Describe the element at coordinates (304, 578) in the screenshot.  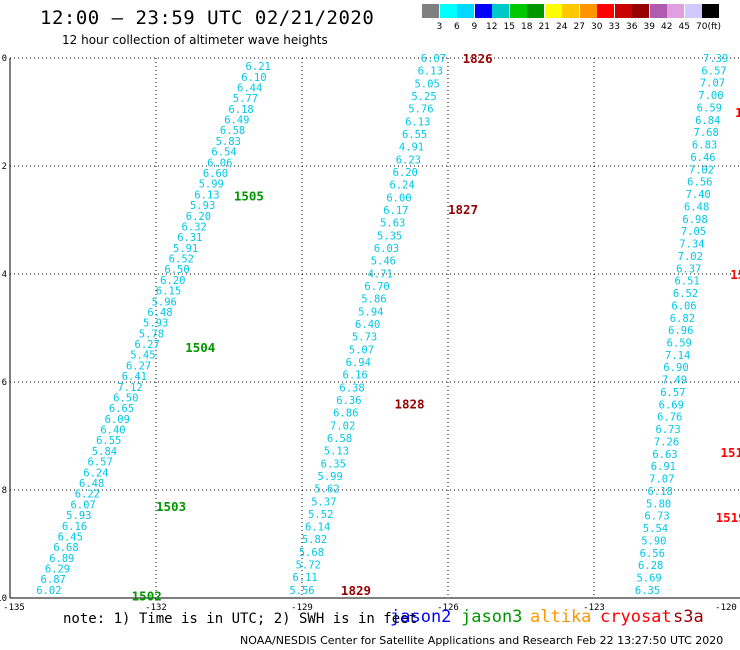
I see `data-point-label: 6.11` at that location.